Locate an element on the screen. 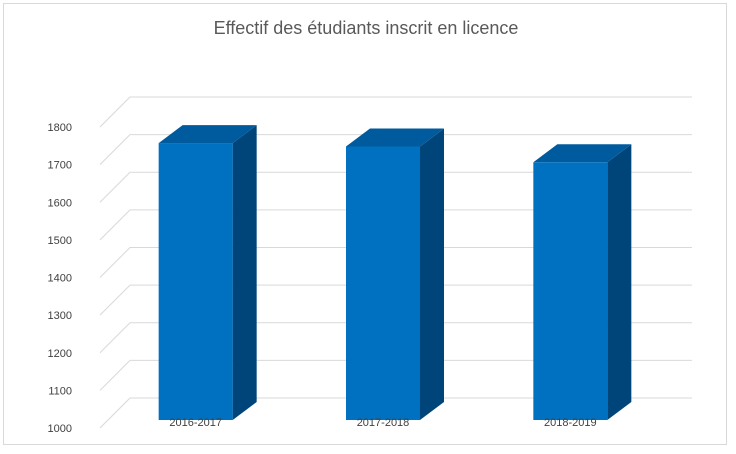  y-tick-label-1300: 1300 is located at coordinates (60, 316).